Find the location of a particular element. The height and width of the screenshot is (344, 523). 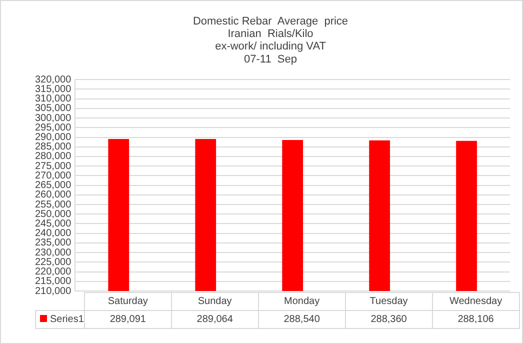

y-tick-label: 275,000 is located at coordinates (53, 166).